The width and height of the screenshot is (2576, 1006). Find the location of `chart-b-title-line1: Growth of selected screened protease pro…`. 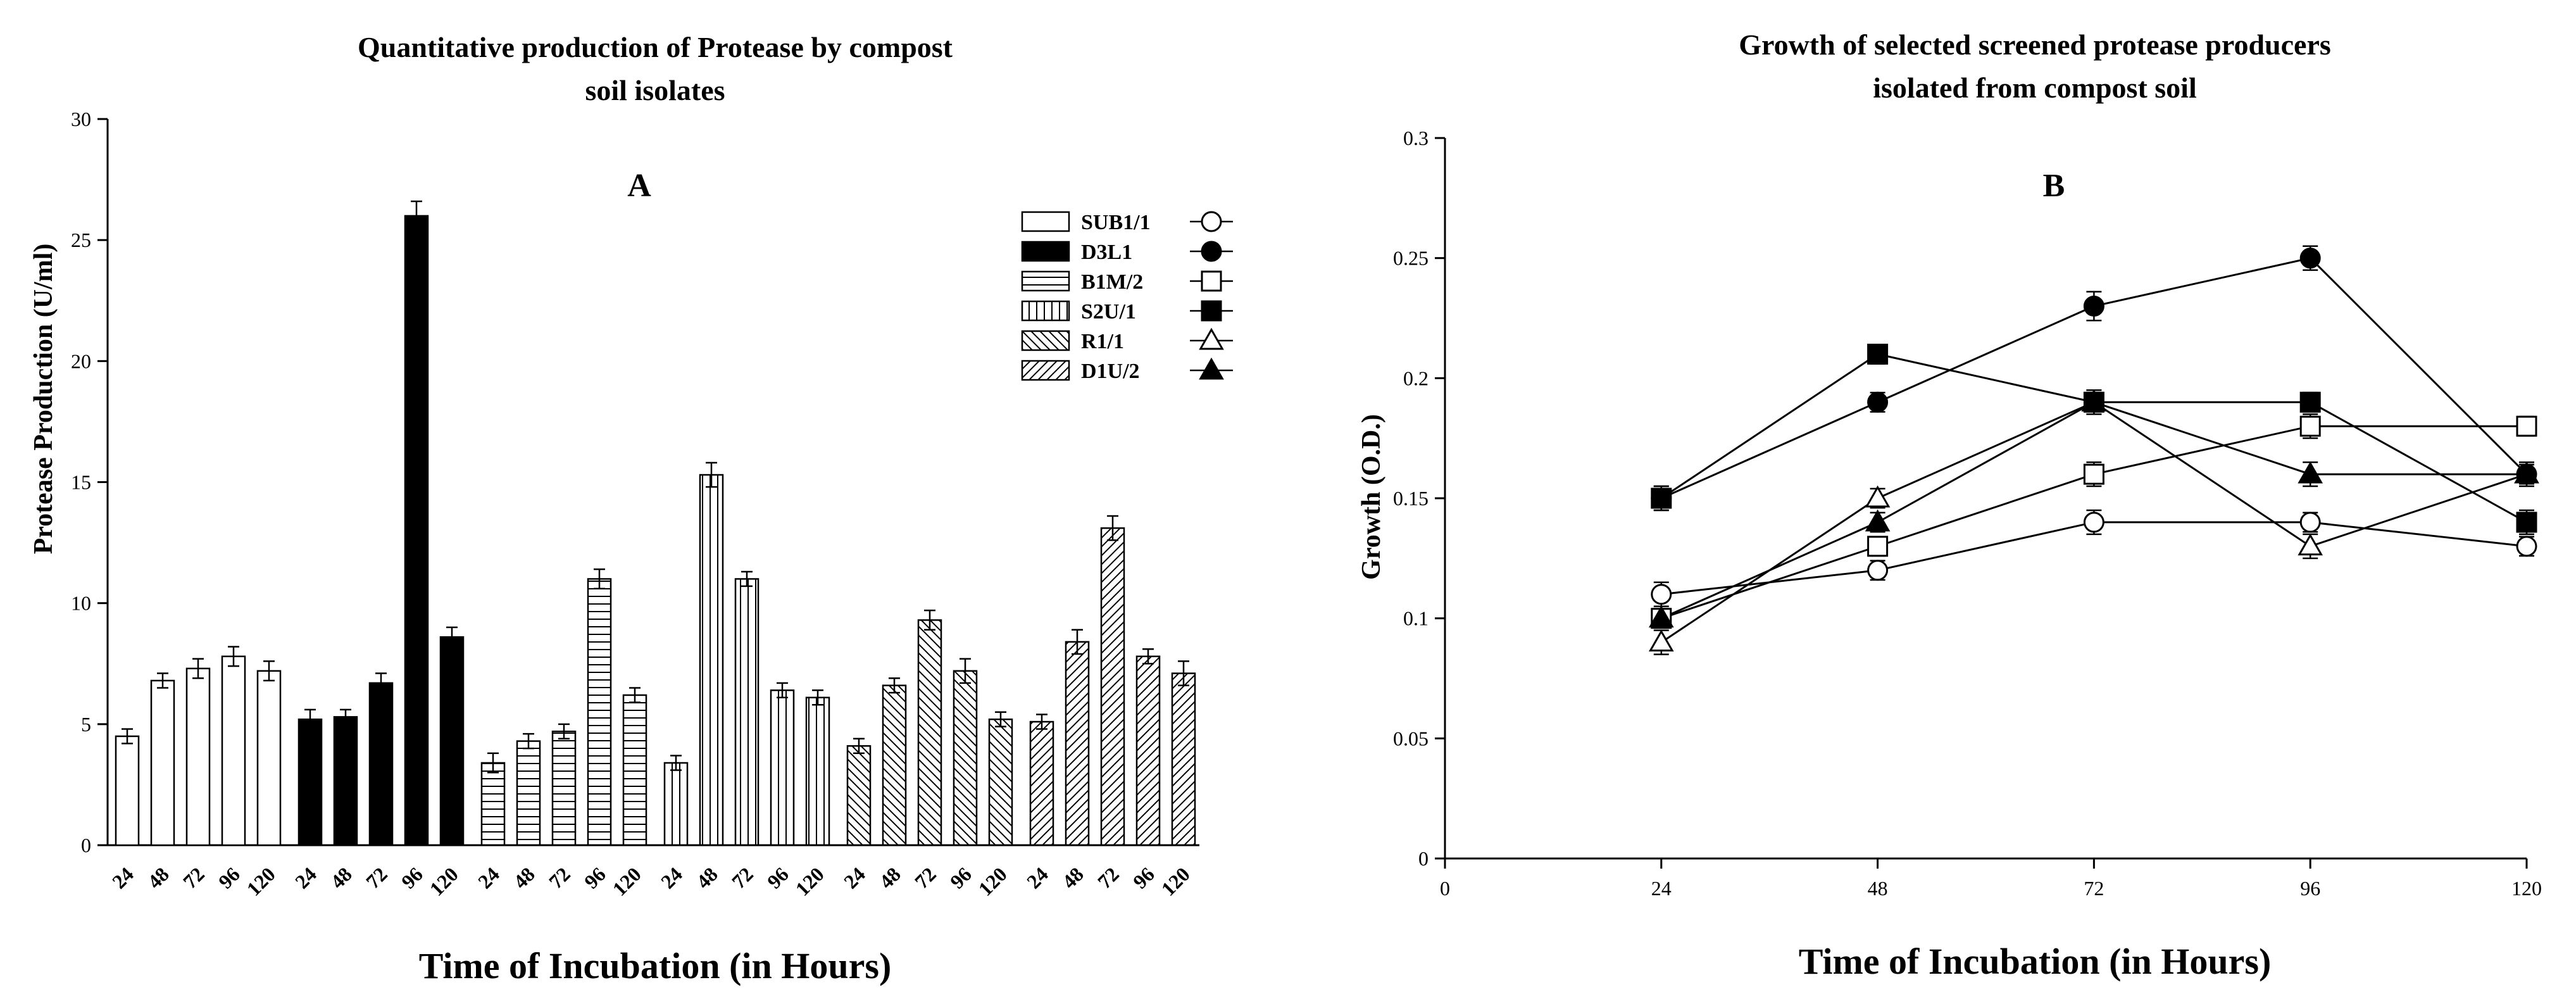

chart-b-title-line1: Growth of selected screened protease pro… is located at coordinates (2035, 44).